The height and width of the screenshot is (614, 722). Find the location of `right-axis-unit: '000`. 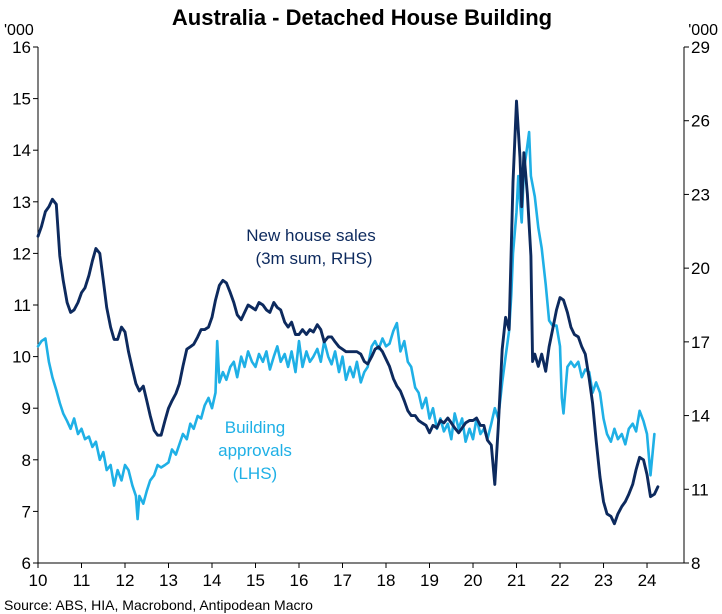

right-axis-unit: '000 is located at coordinates (703, 30).